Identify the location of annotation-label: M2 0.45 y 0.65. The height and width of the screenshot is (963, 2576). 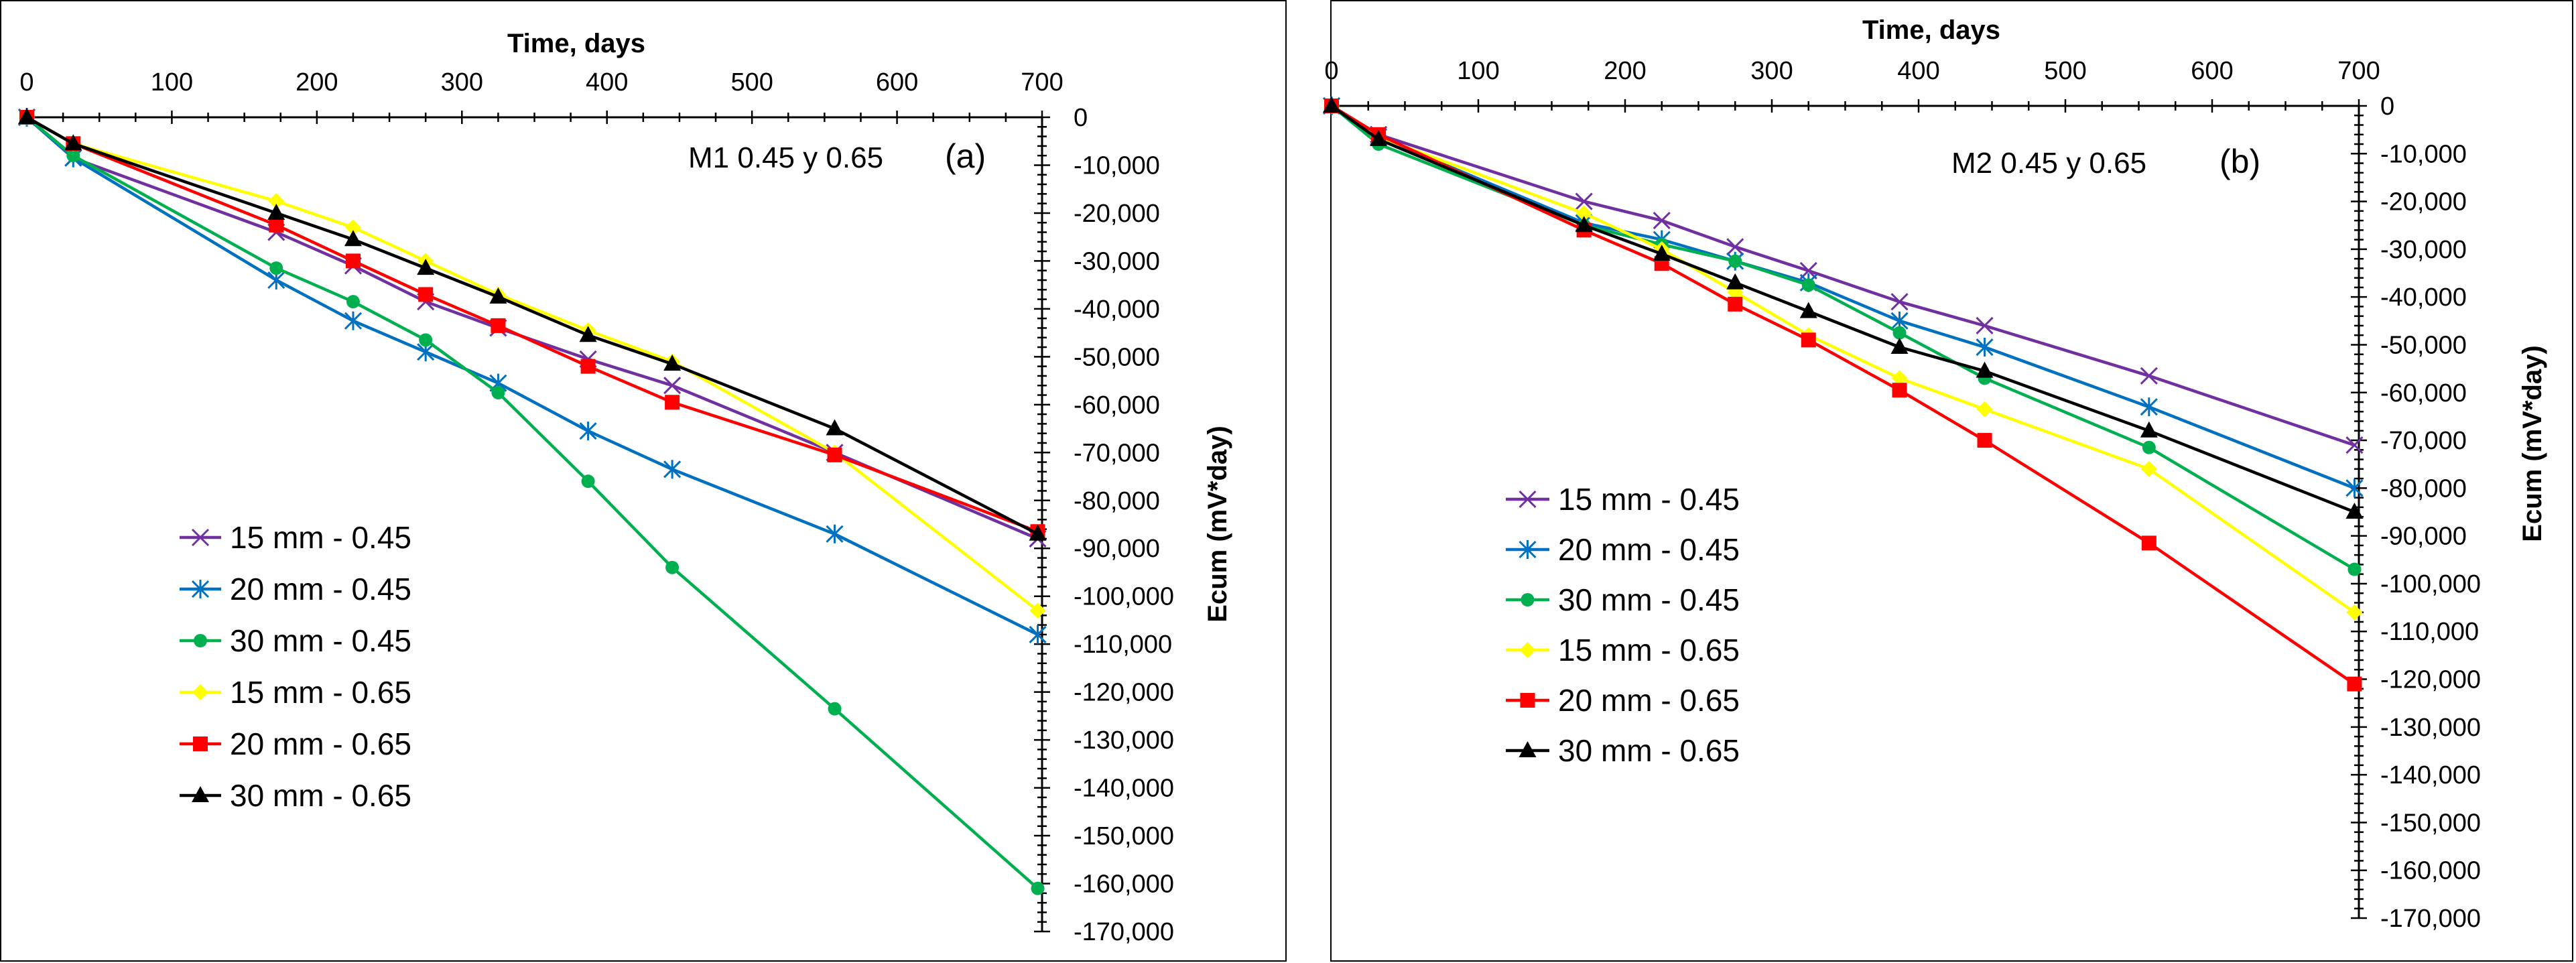
(2048, 163).